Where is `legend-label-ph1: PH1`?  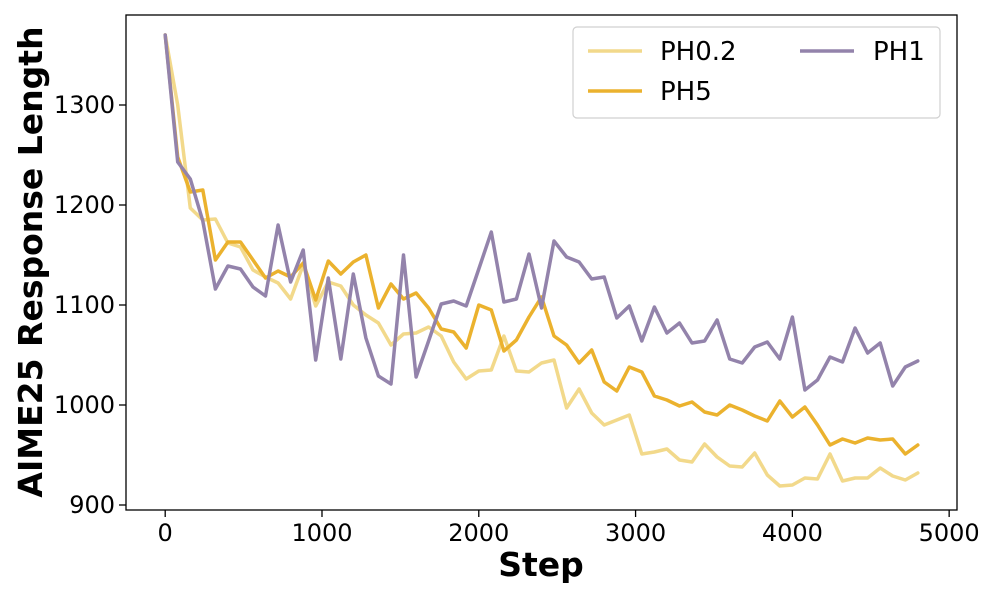
legend-label-ph1: PH1 is located at coordinates (899, 52).